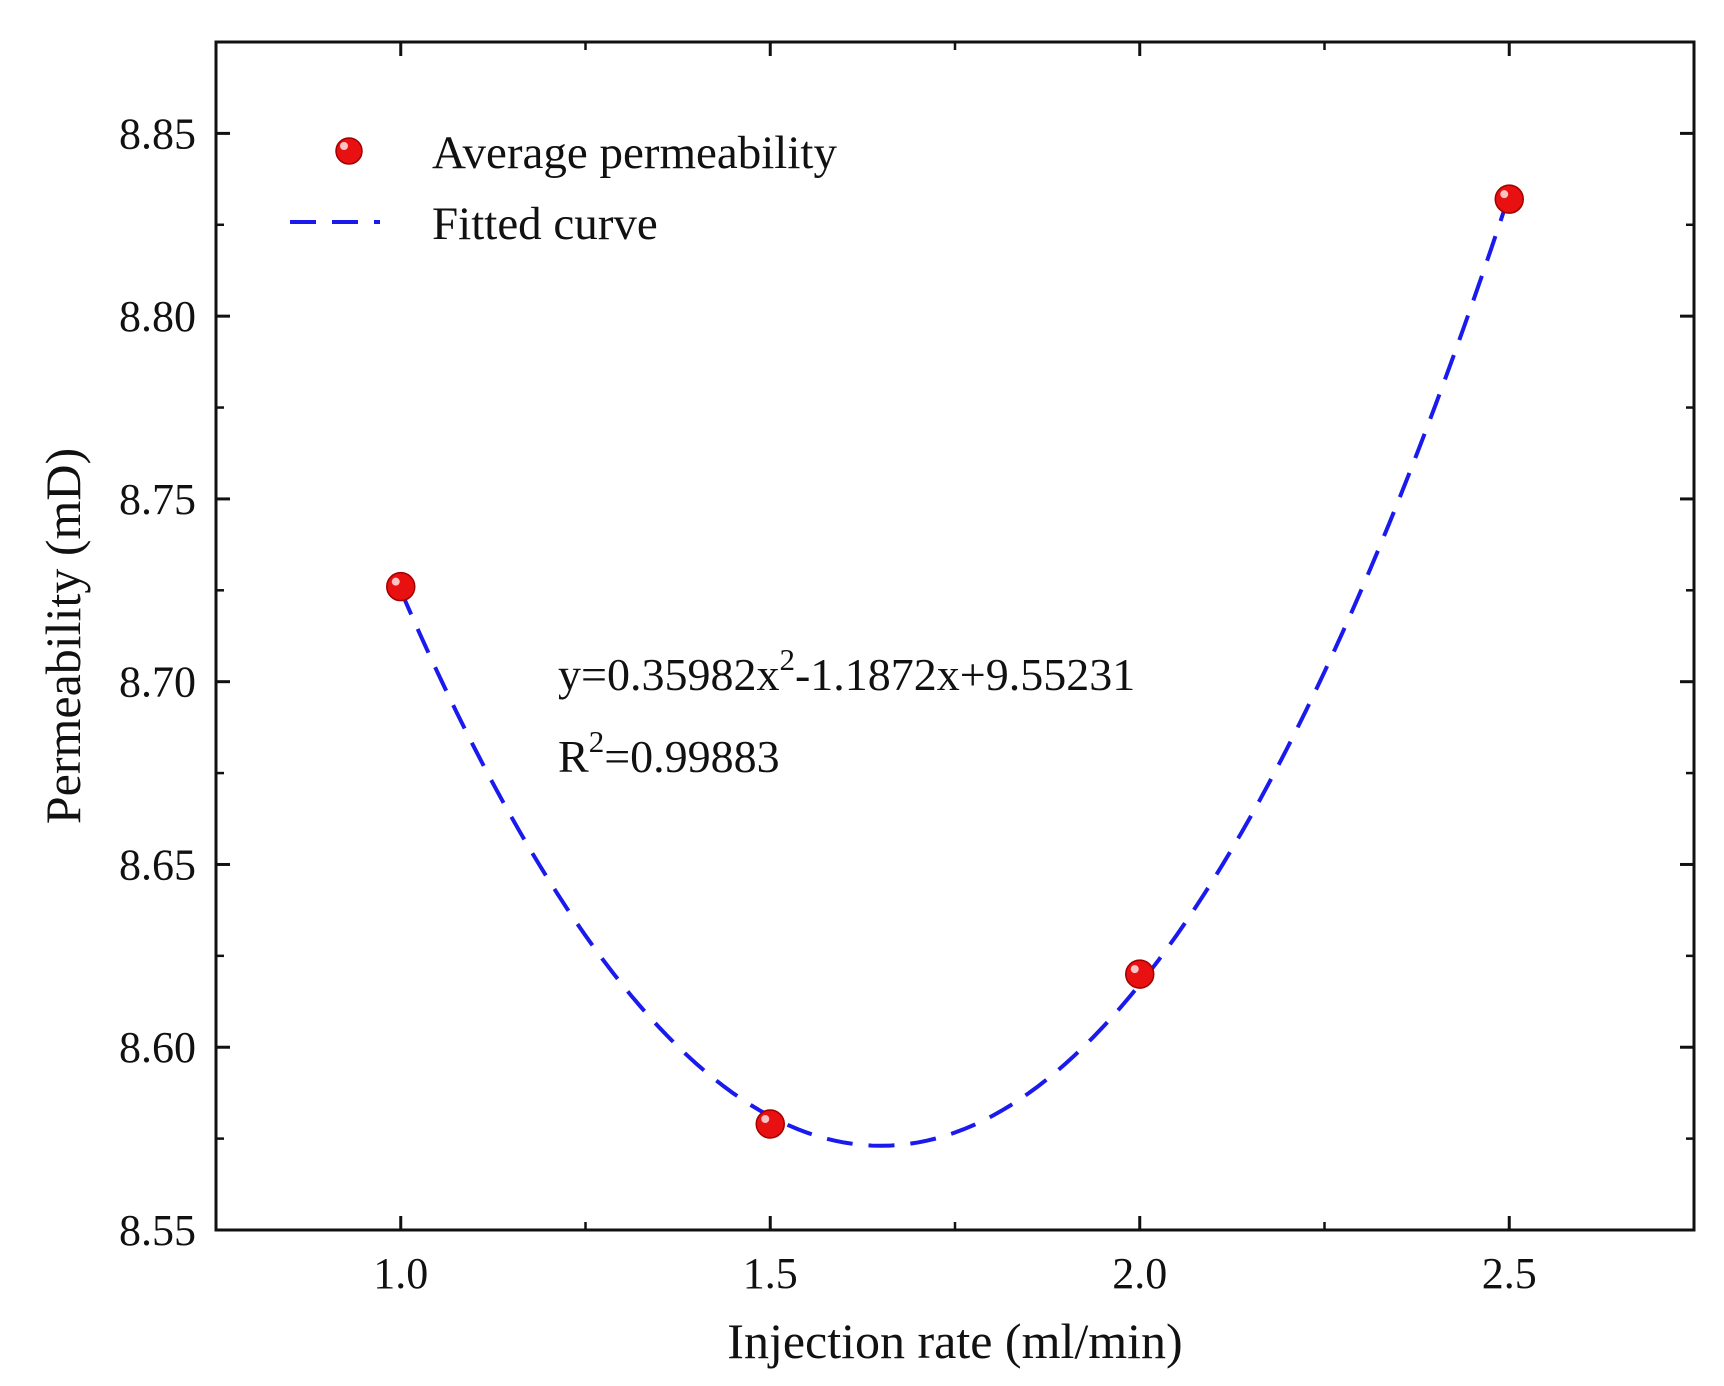 This screenshot has height=1386, width=1724. I want to click on r-squared: R2=0.99883, so click(669, 753).